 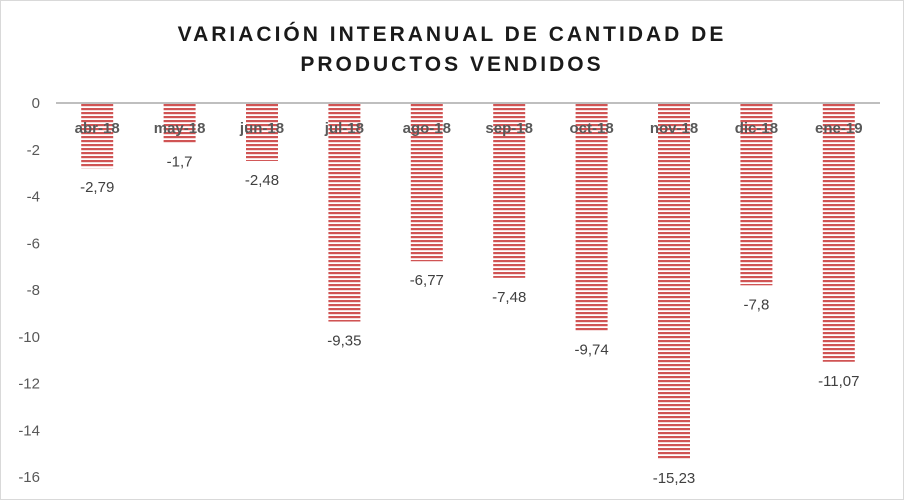 What do you see at coordinates (344, 341) in the screenshot?
I see `data-label: -9,35` at bounding box center [344, 341].